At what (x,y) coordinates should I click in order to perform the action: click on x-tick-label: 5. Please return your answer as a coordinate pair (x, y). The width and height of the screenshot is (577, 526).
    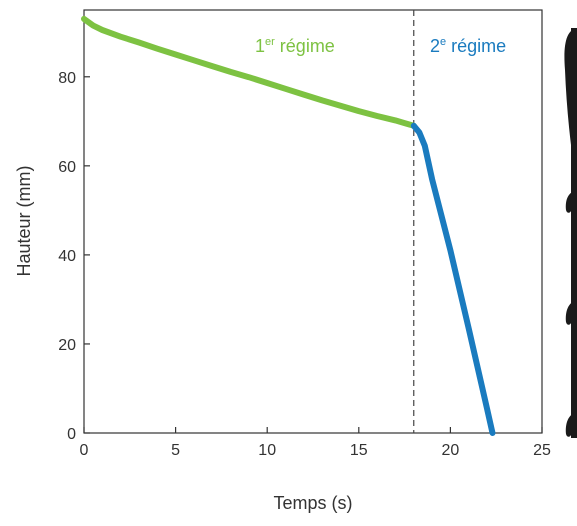
    Looking at the image, I should click on (175, 450).